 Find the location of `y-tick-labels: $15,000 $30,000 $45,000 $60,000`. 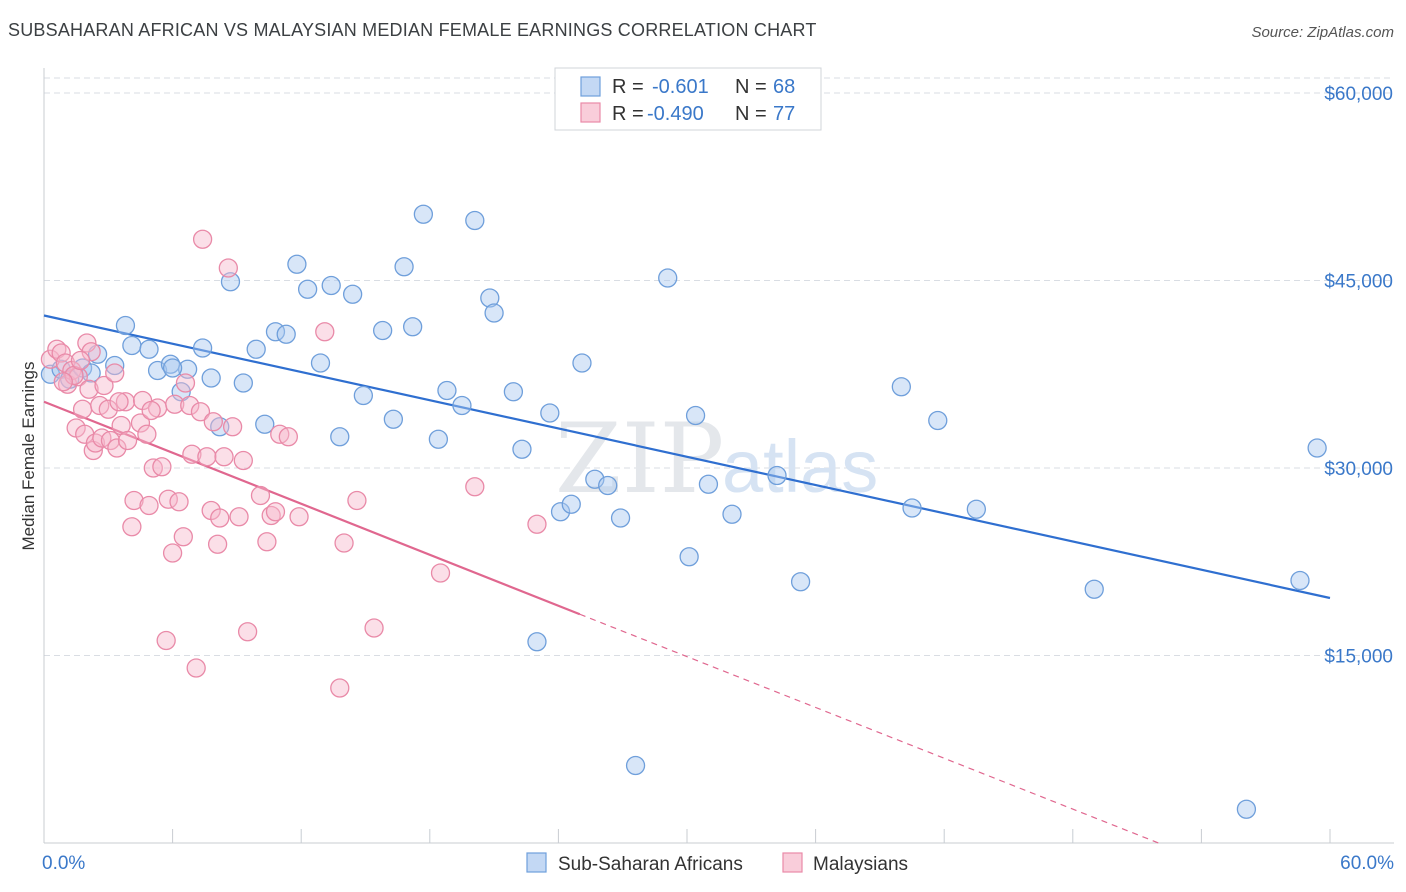

y-tick-labels: $15,000 $30,000 $45,000 $60,000 is located at coordinates (1358, 376).